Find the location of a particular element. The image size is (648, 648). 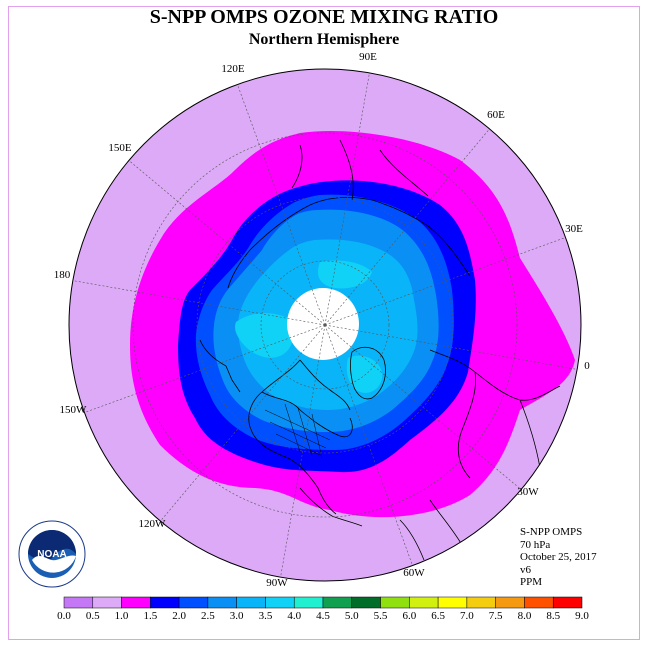

info-instrument: S-NPP OMPS is located at coordinates (551, 532).